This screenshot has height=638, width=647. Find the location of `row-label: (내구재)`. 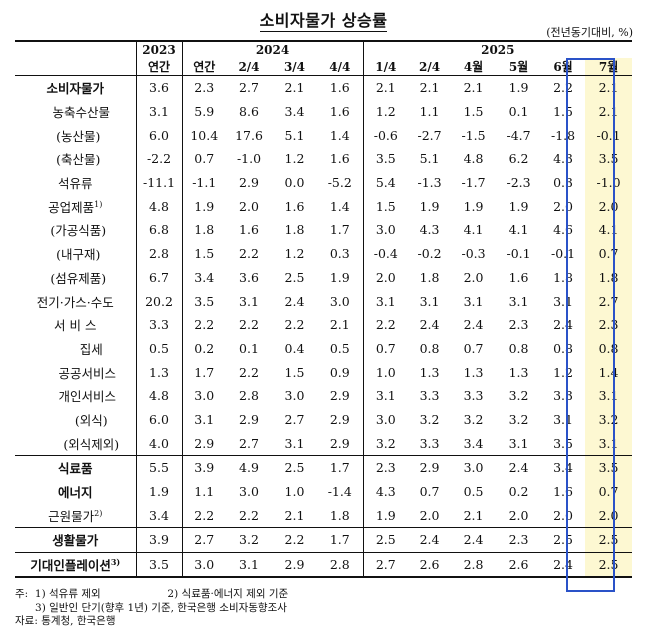

row-label: (내구재) is located at coordinates (75, 254).